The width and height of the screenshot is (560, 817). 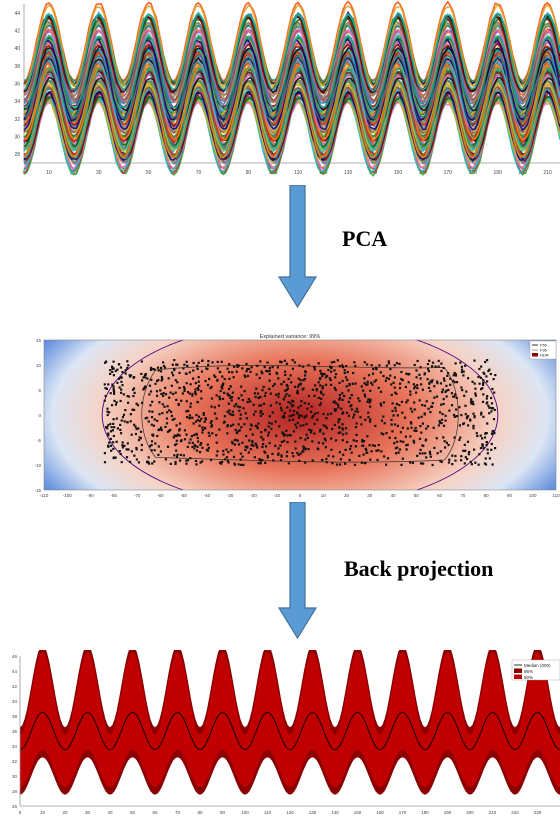 What do you see at coordinates (15, 731) in the screenshot?
I see `y-tick-label: 36` at bounding box center [15, 731].